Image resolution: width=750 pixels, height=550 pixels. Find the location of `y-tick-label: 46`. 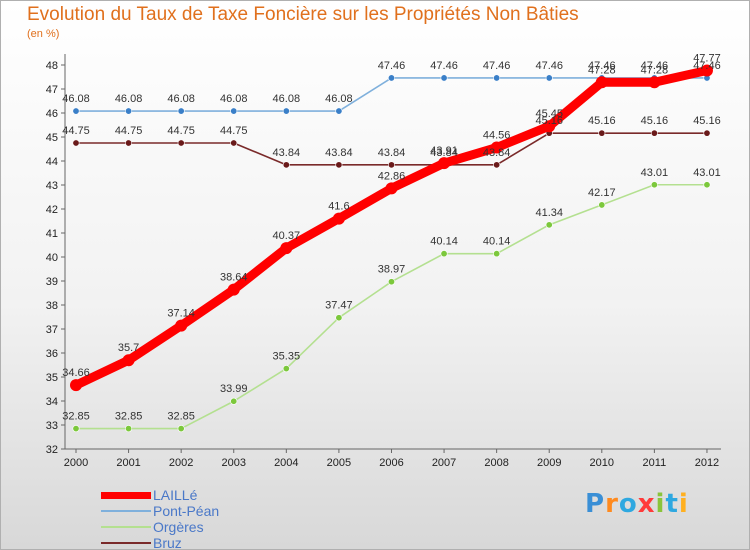

y-tick-label: 46 is located at coordinates (52, 114).